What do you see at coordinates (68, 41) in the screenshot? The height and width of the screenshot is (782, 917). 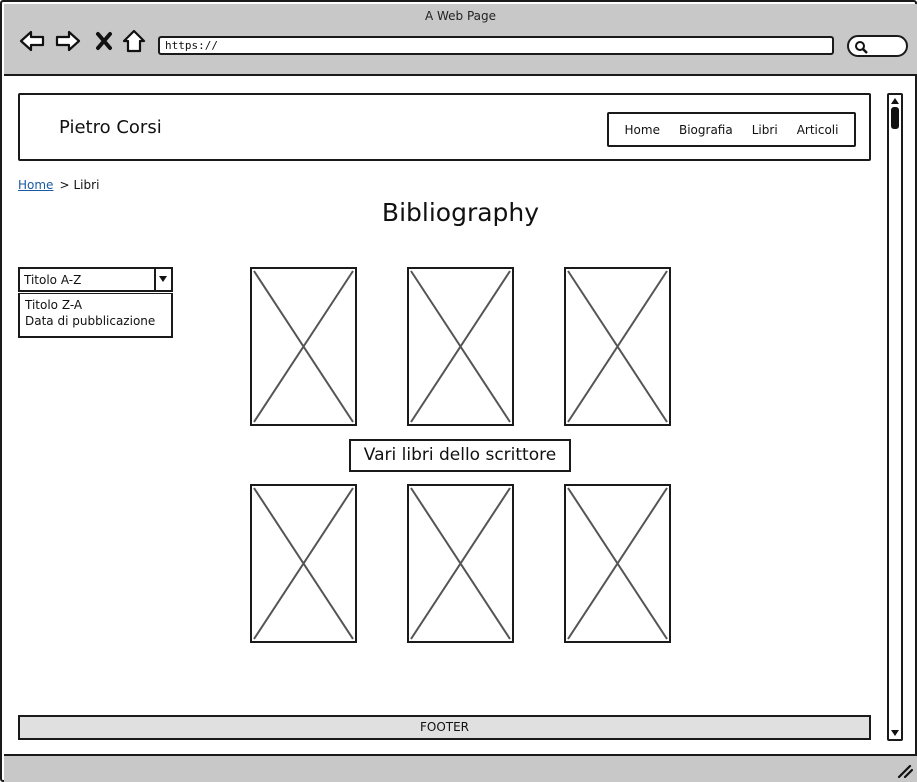 I see `forward-arrow-icon` at bounding box center [68, 41].